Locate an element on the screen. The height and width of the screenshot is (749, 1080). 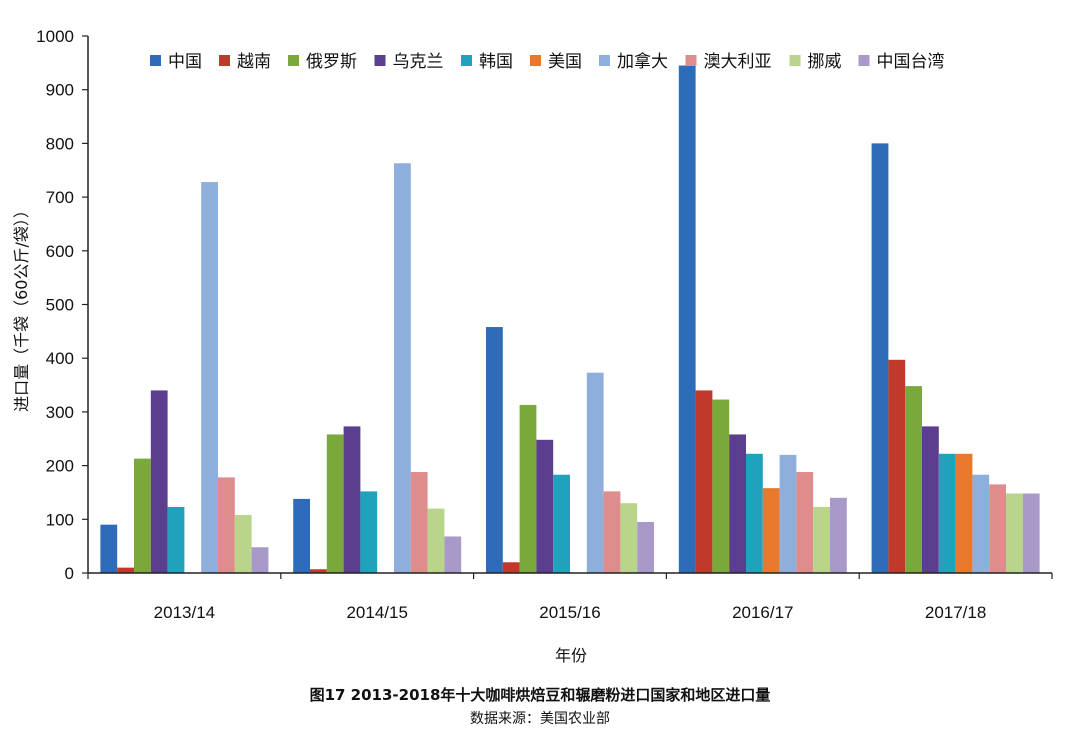
y-tick-label: 700 is located at coordinates (60, 197).